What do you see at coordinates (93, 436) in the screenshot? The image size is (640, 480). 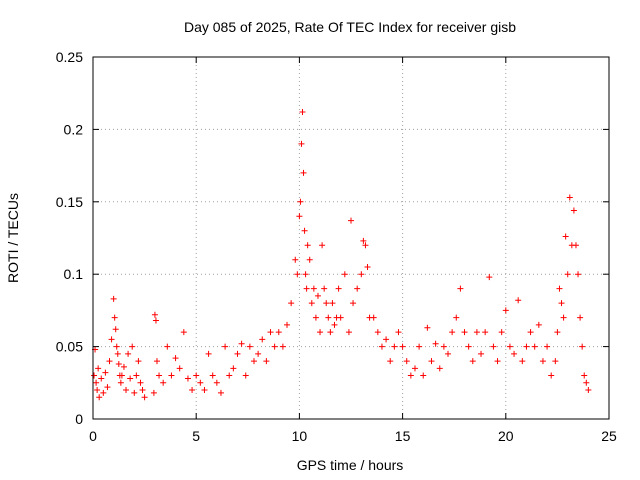 I see `x-tick-label: 0` at bounding box center [93, 436].